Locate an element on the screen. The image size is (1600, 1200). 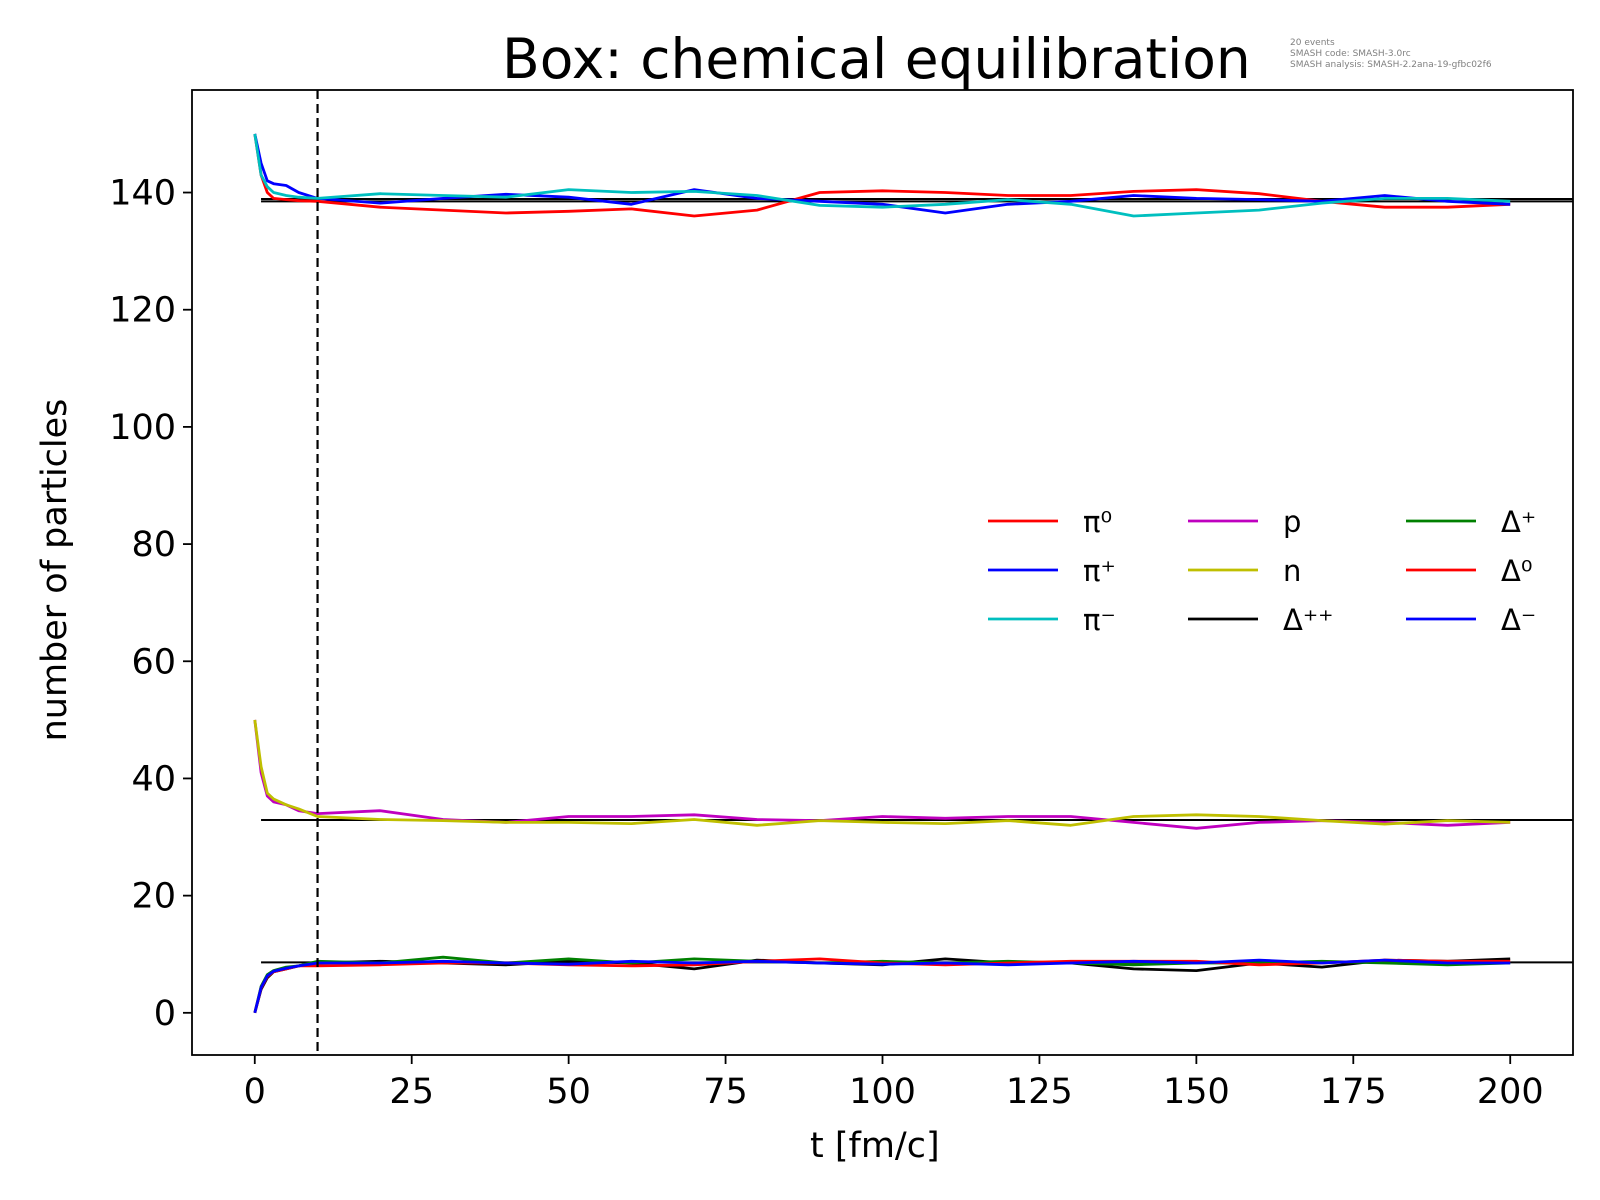
y-tick-label: 140 is located at coordinates (142, 194).